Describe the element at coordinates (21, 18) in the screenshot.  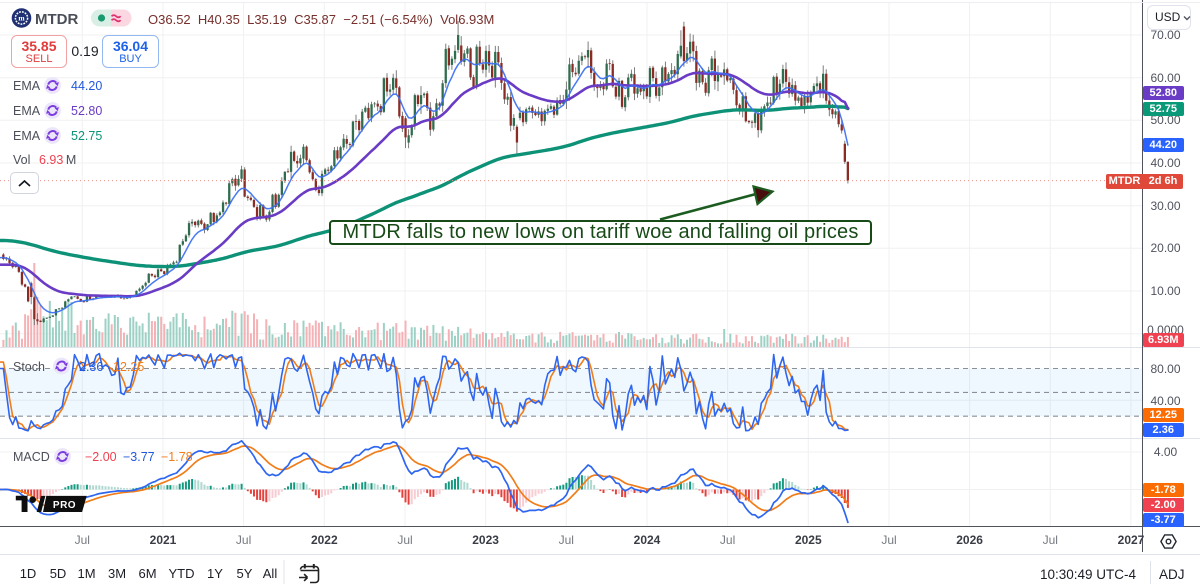
I see `svg-text: m` at that location.